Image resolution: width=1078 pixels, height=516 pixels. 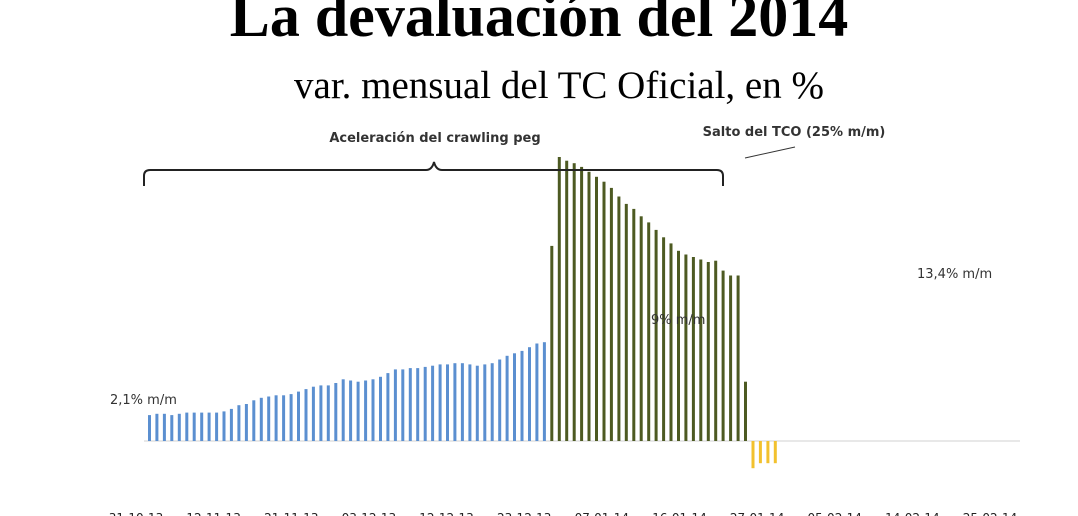 I want to click on x-tick-label: 25-02-14, so click(x=990, y=513).